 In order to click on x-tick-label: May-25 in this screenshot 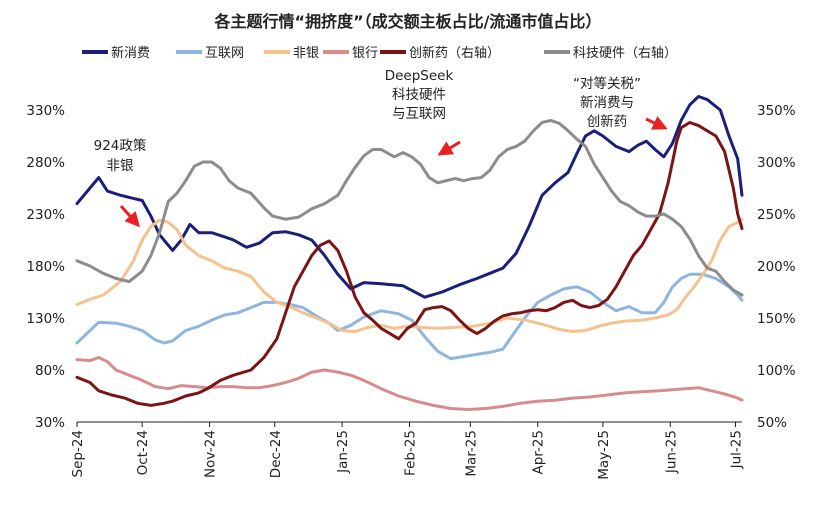, I will do `click(604, 455)`.